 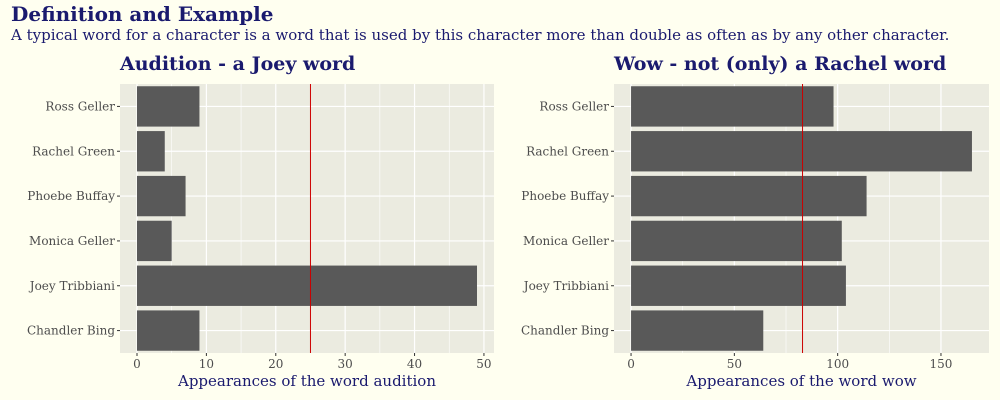 I want to click on page-title: Definition and Example, so click(x=142, y=14).